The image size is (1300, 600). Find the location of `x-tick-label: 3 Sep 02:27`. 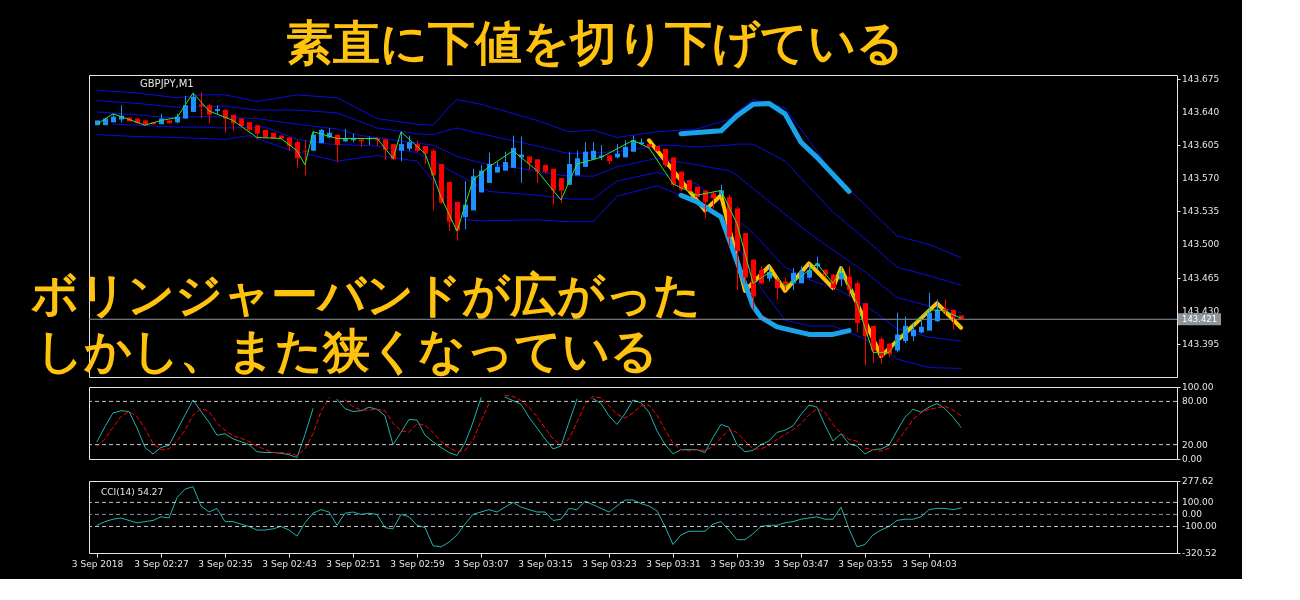

x-tick-label: 3 Sep 02:27 is located at coordinates (161, 563).